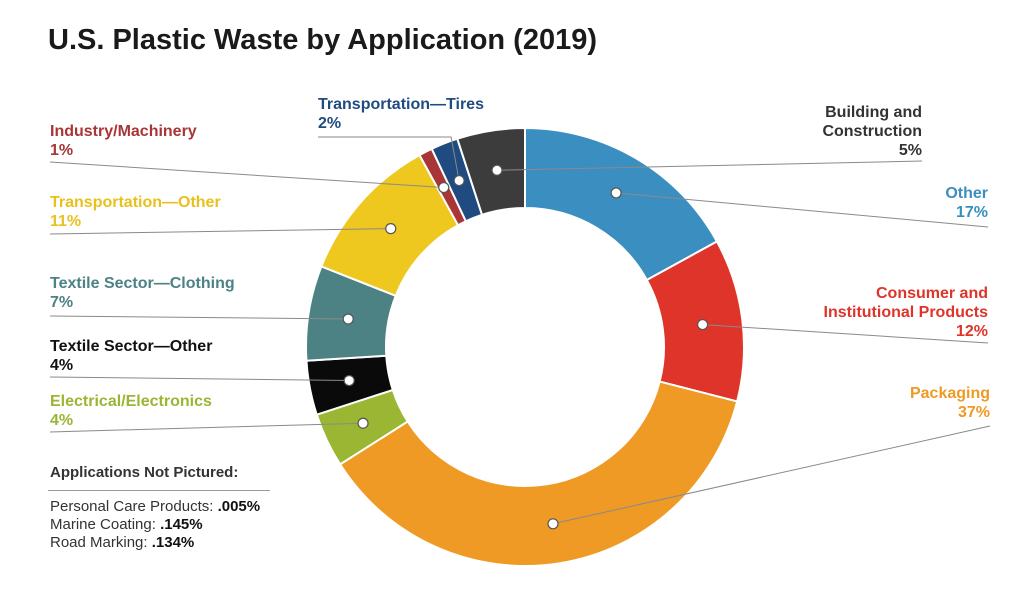  What do you see at coordinates (220, 231) in the screenshot?
I see `leader-line-transport-other` at bounding box center [220, 231].